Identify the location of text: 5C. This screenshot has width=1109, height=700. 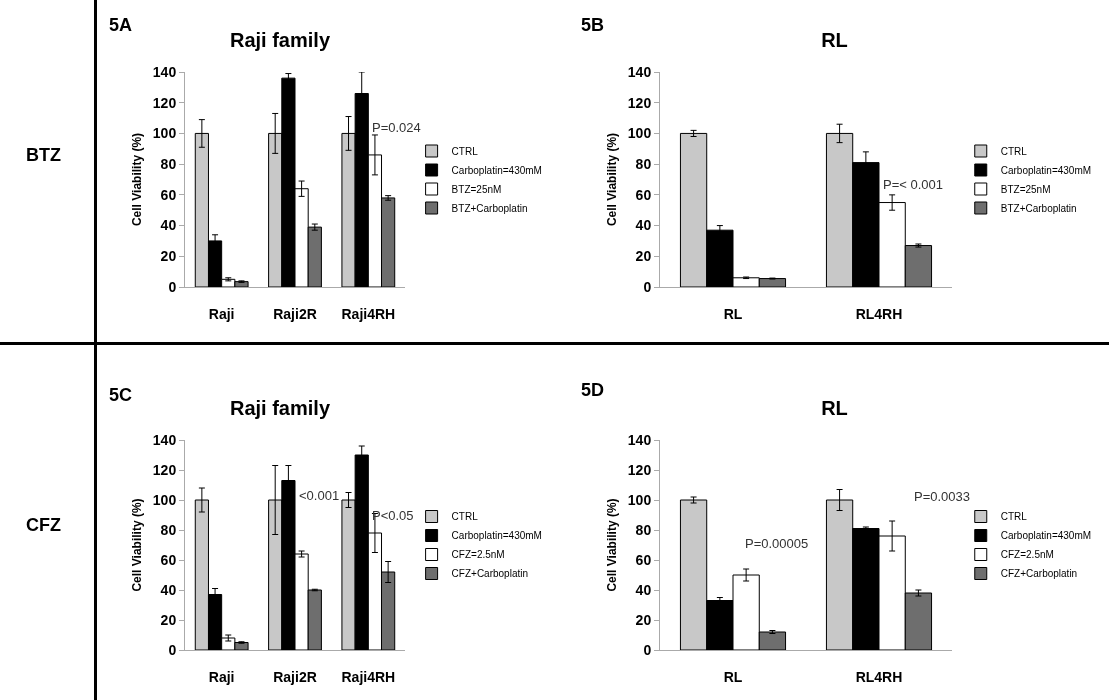
(121, 395).